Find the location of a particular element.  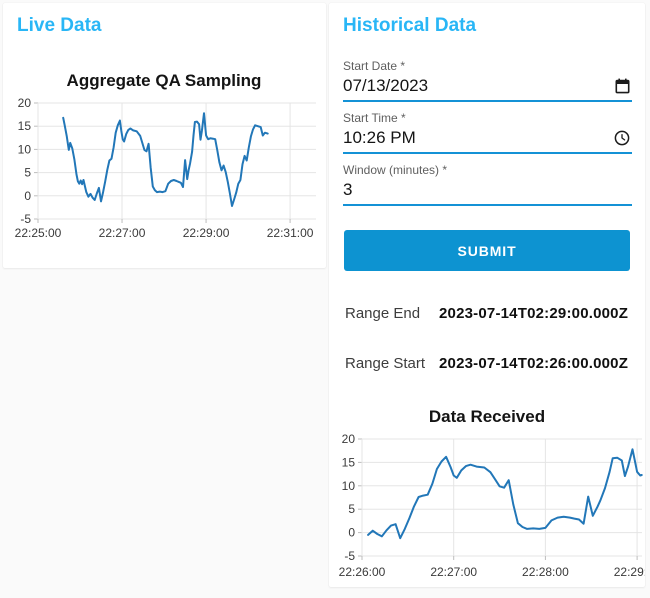

window-minutes-field: Window (minutes) * 3 is located at coordinates (487, 184).